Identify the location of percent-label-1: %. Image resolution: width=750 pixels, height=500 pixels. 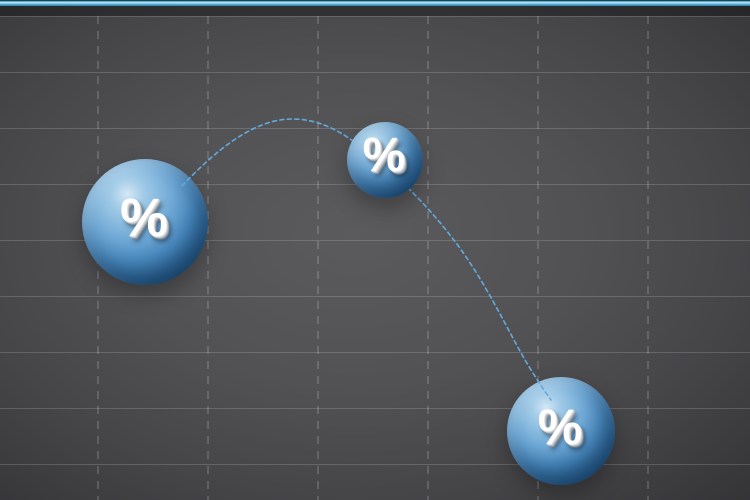
(143, 218).